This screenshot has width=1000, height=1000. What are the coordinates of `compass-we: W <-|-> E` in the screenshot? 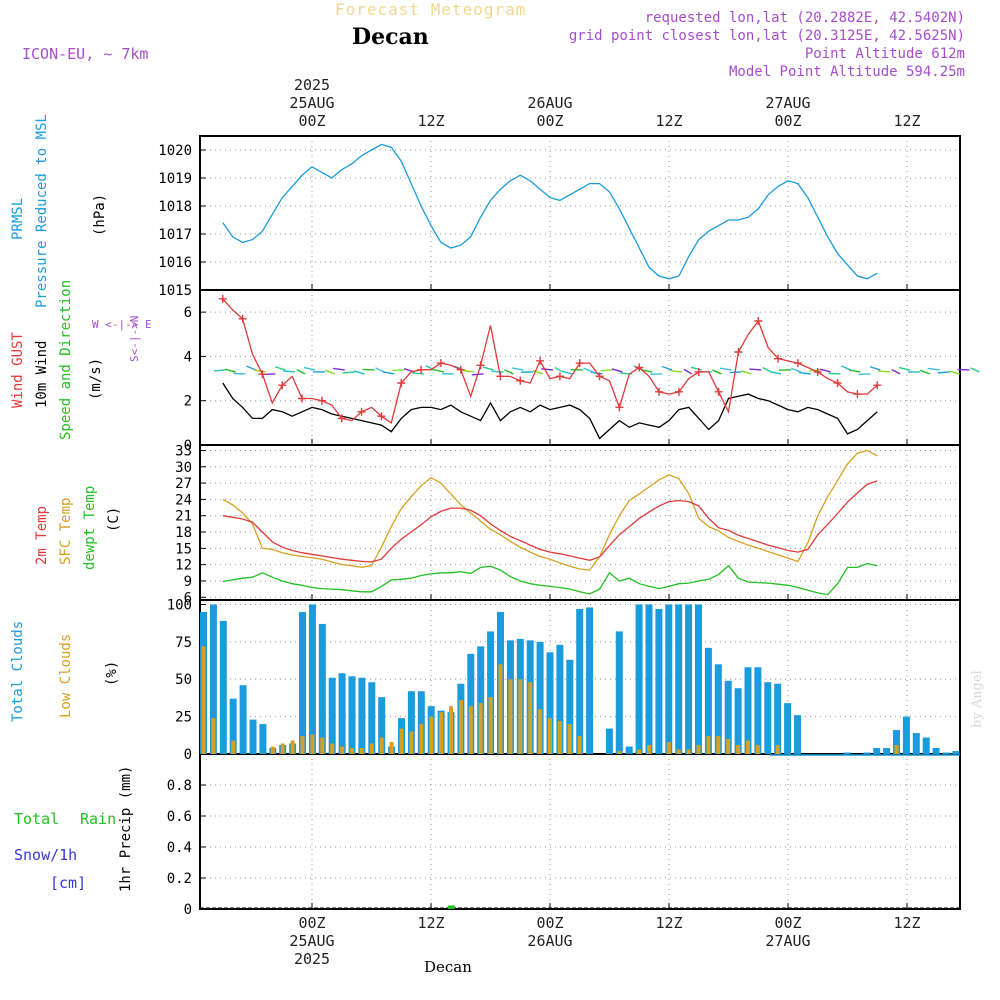 It's located at (122, 324).